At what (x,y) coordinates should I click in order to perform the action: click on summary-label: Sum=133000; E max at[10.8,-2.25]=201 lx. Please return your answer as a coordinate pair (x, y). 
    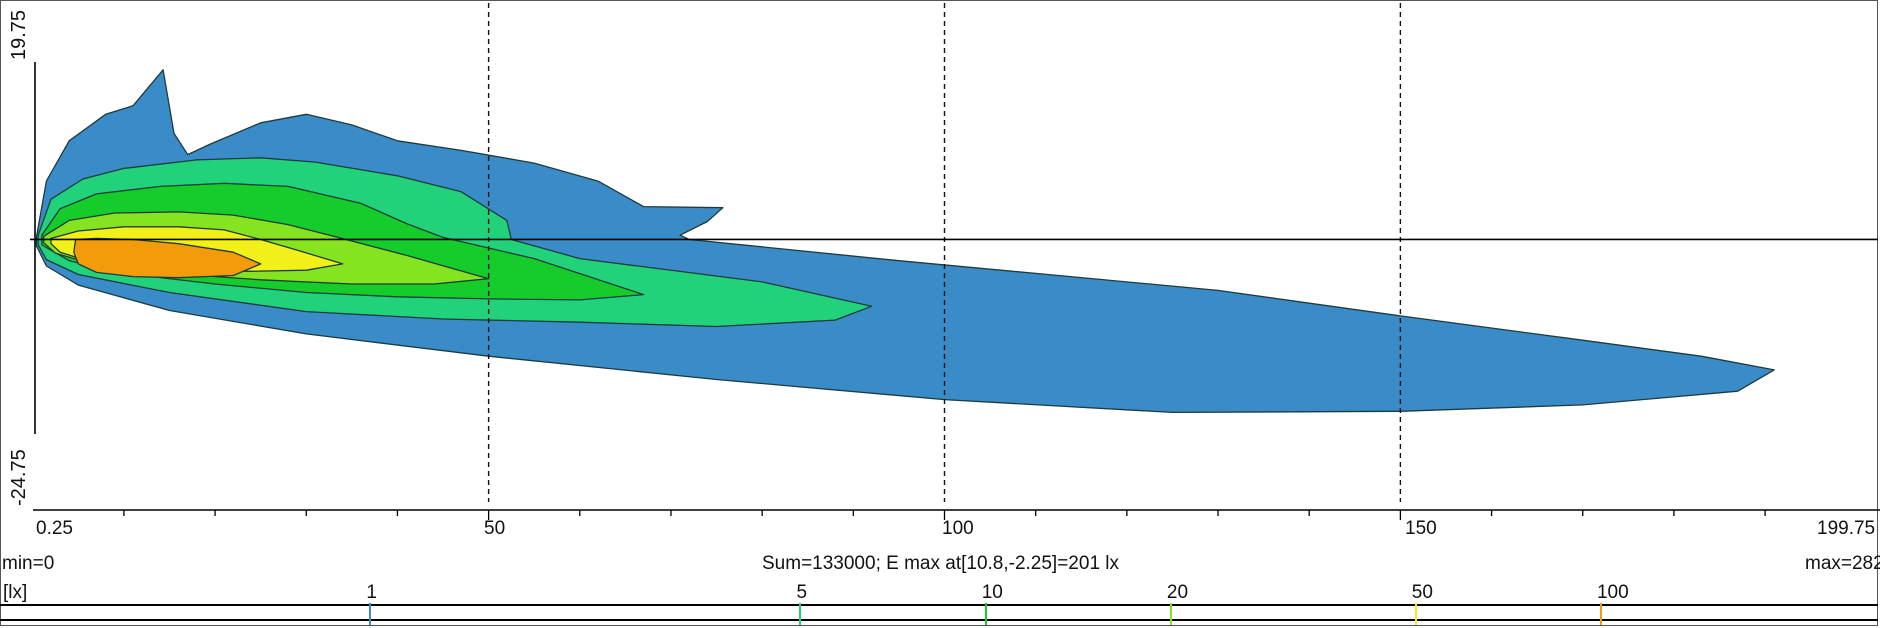
    Looking at the image, I should click on (941, 563).